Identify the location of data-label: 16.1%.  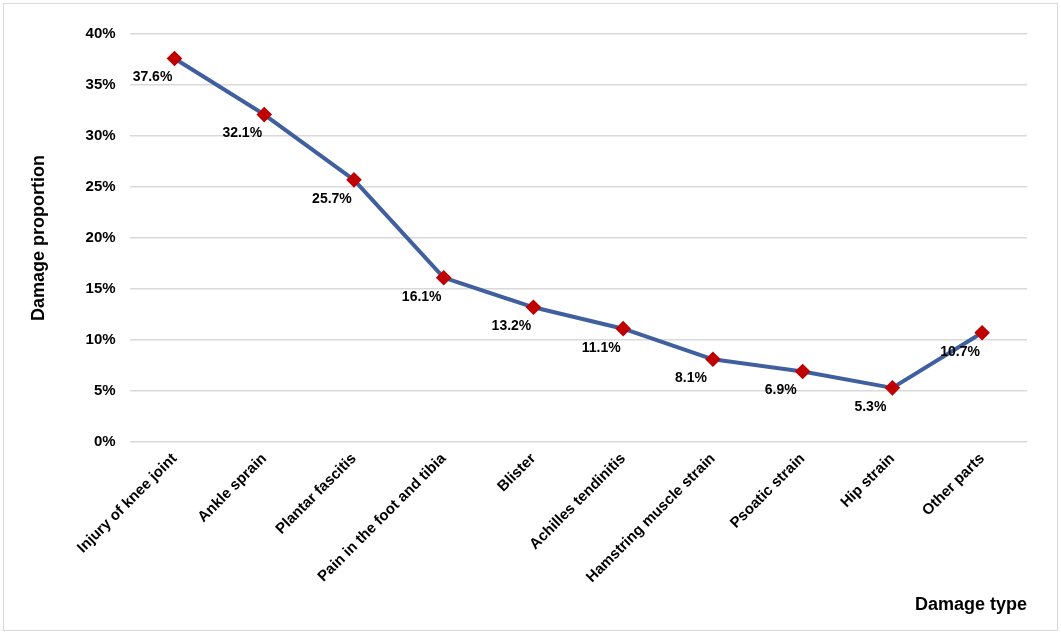
(422, 295).